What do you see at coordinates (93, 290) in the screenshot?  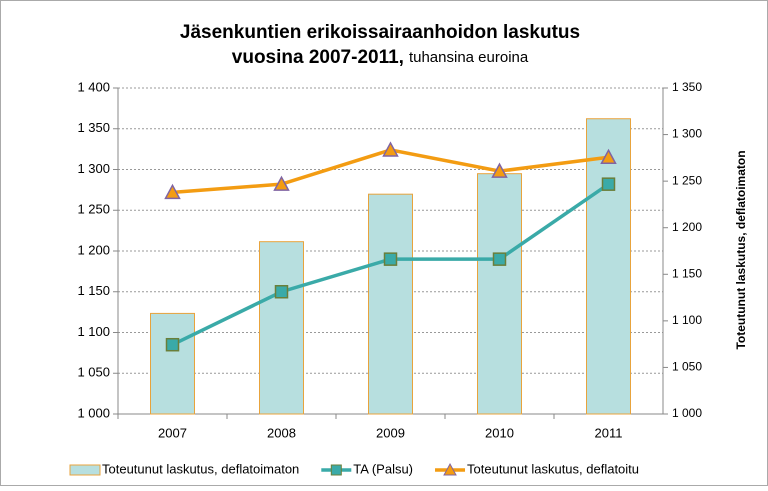 I see `y-tick-label: 1 150` at bounding box center [93, 290].